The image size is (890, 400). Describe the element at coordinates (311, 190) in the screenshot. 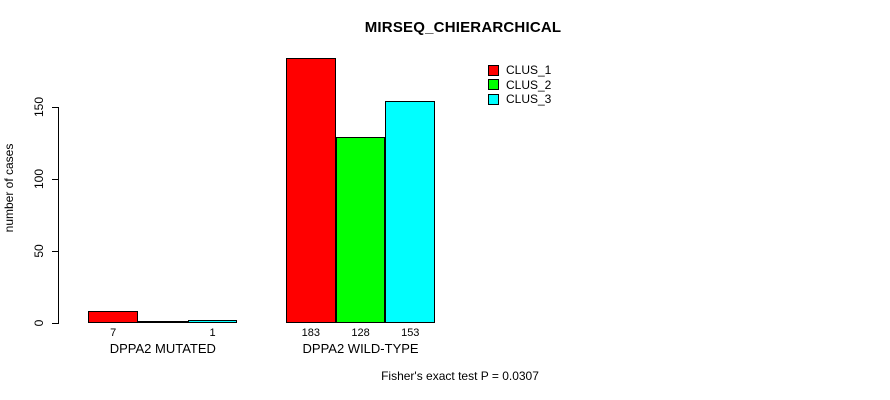

I see `bar-clus-1-dppa2-wild-type` at that location.